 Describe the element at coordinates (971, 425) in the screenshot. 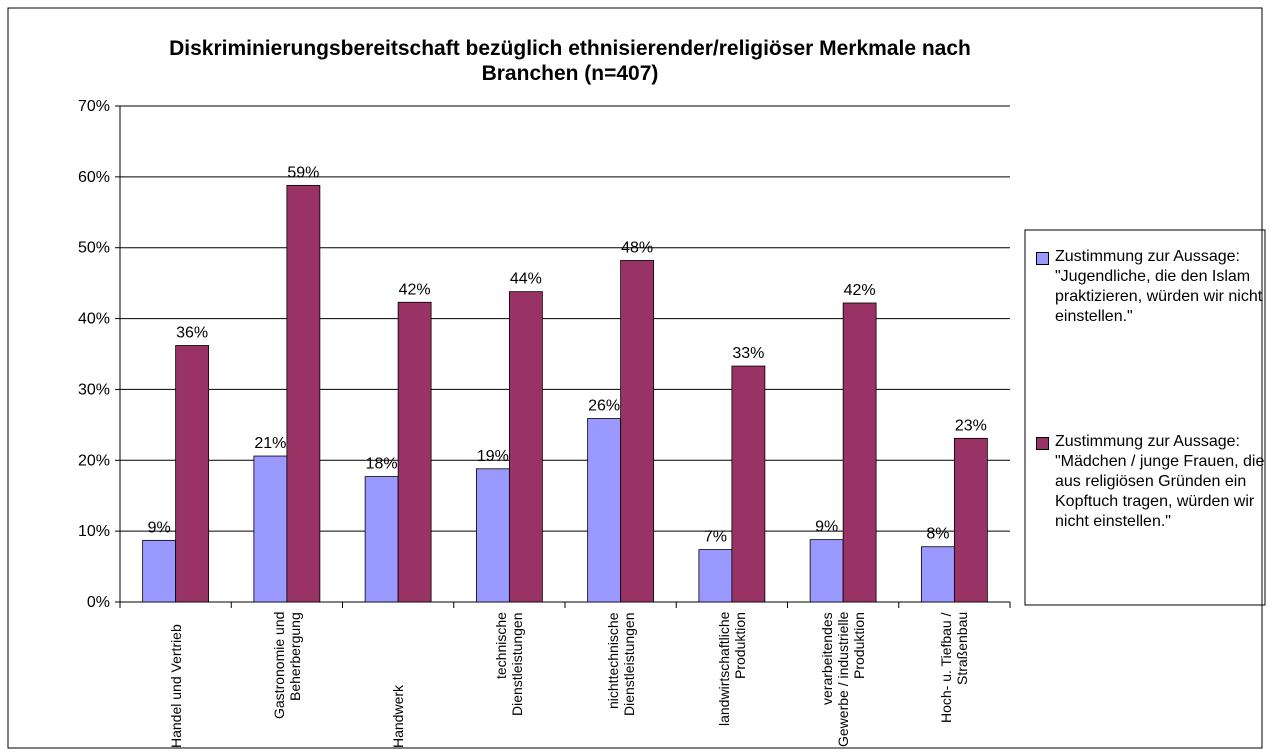

I see `data-label: 23%` at that location.